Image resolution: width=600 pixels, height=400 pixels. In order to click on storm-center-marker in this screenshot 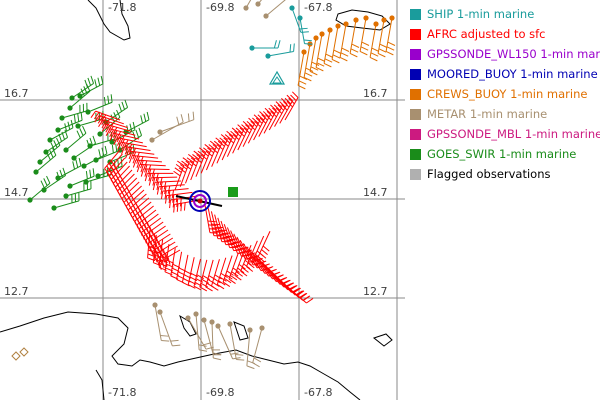, I will do `click(199, 201)`.